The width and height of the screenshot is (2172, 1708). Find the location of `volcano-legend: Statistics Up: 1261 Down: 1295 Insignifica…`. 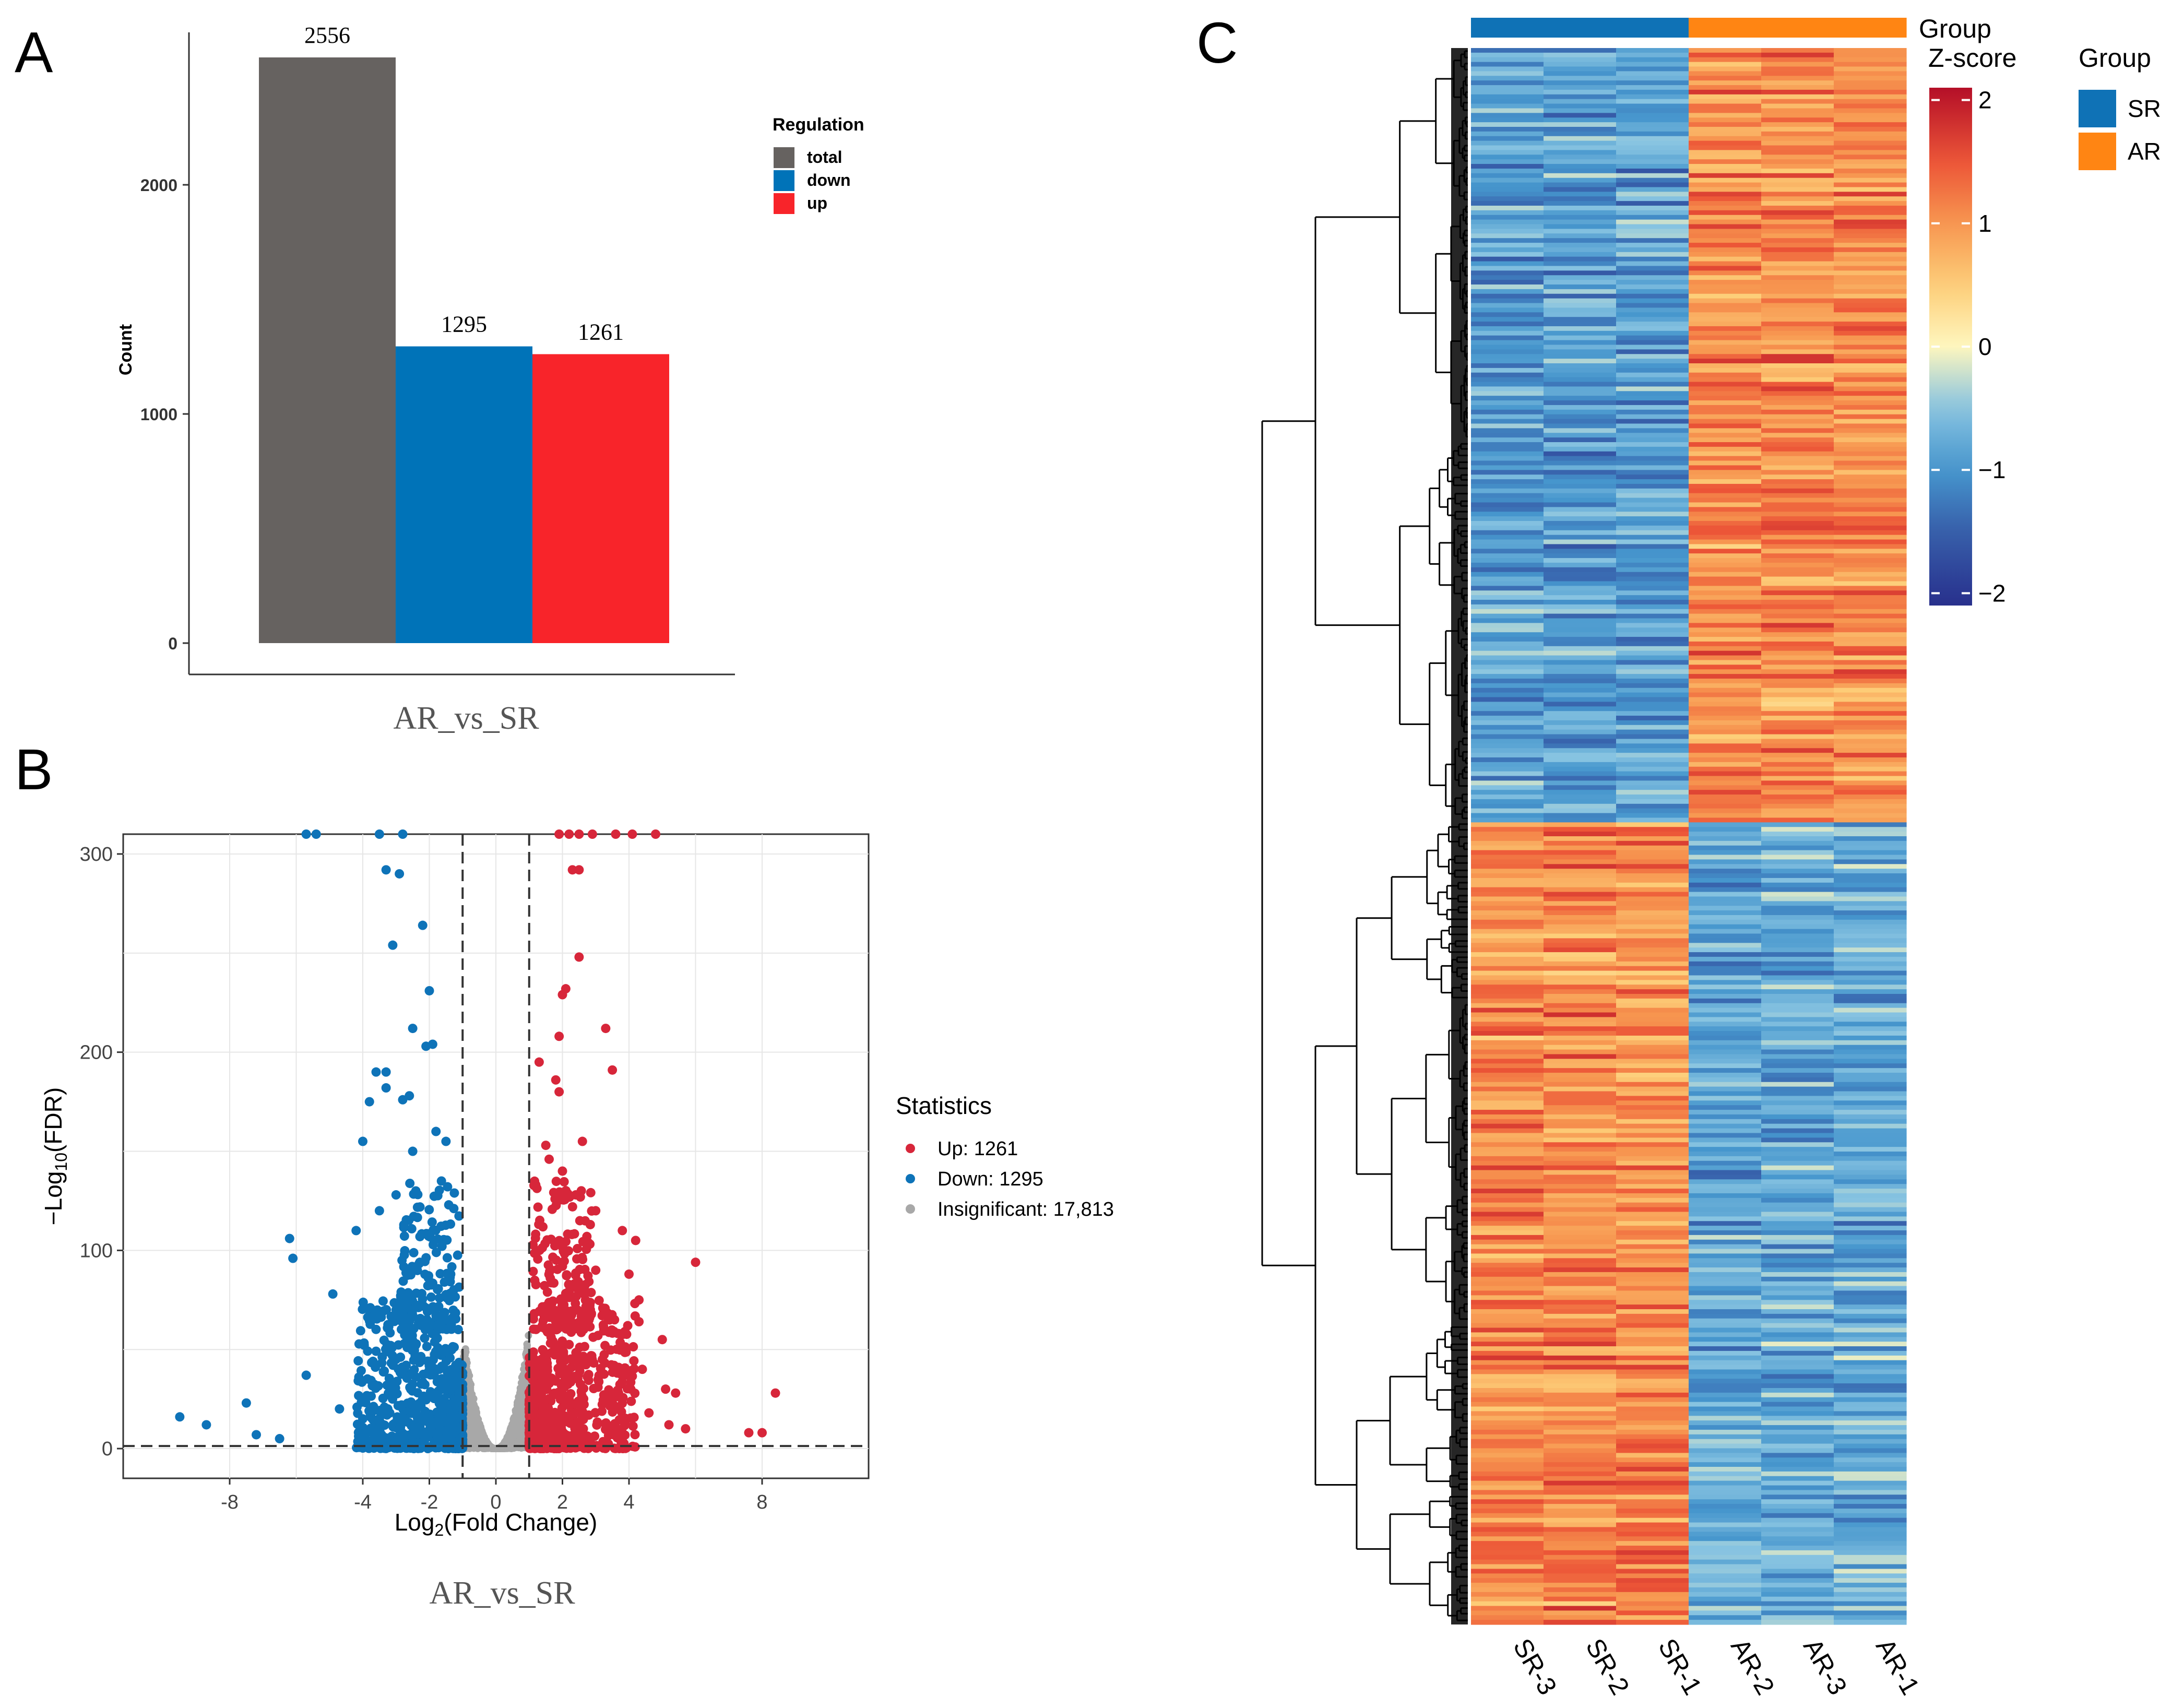

volcano-legend: Statistics Up: 1261 Down: 1295 Insignifica… is located at coordinates (1005, 1156).